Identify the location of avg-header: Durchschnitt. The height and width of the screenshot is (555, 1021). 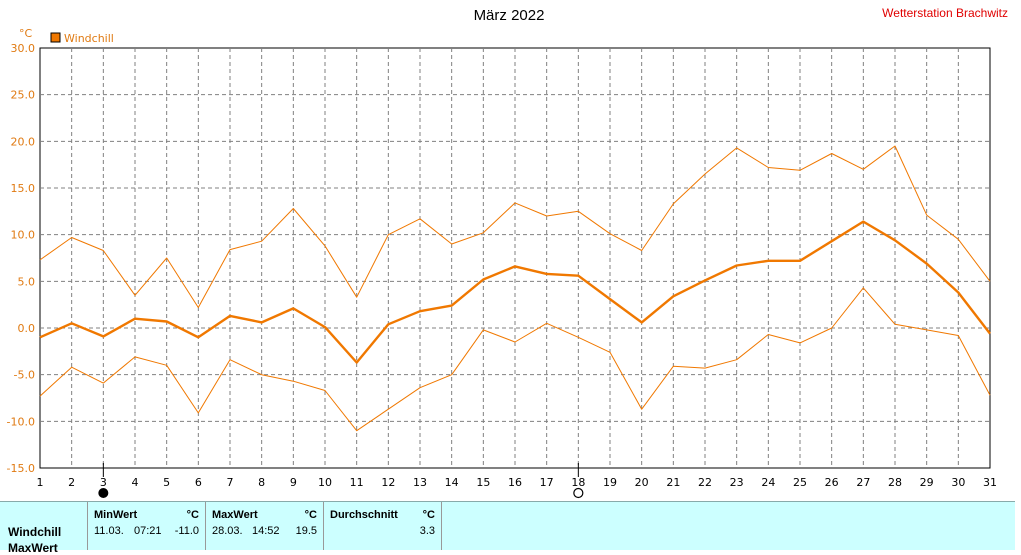
(364, 515).